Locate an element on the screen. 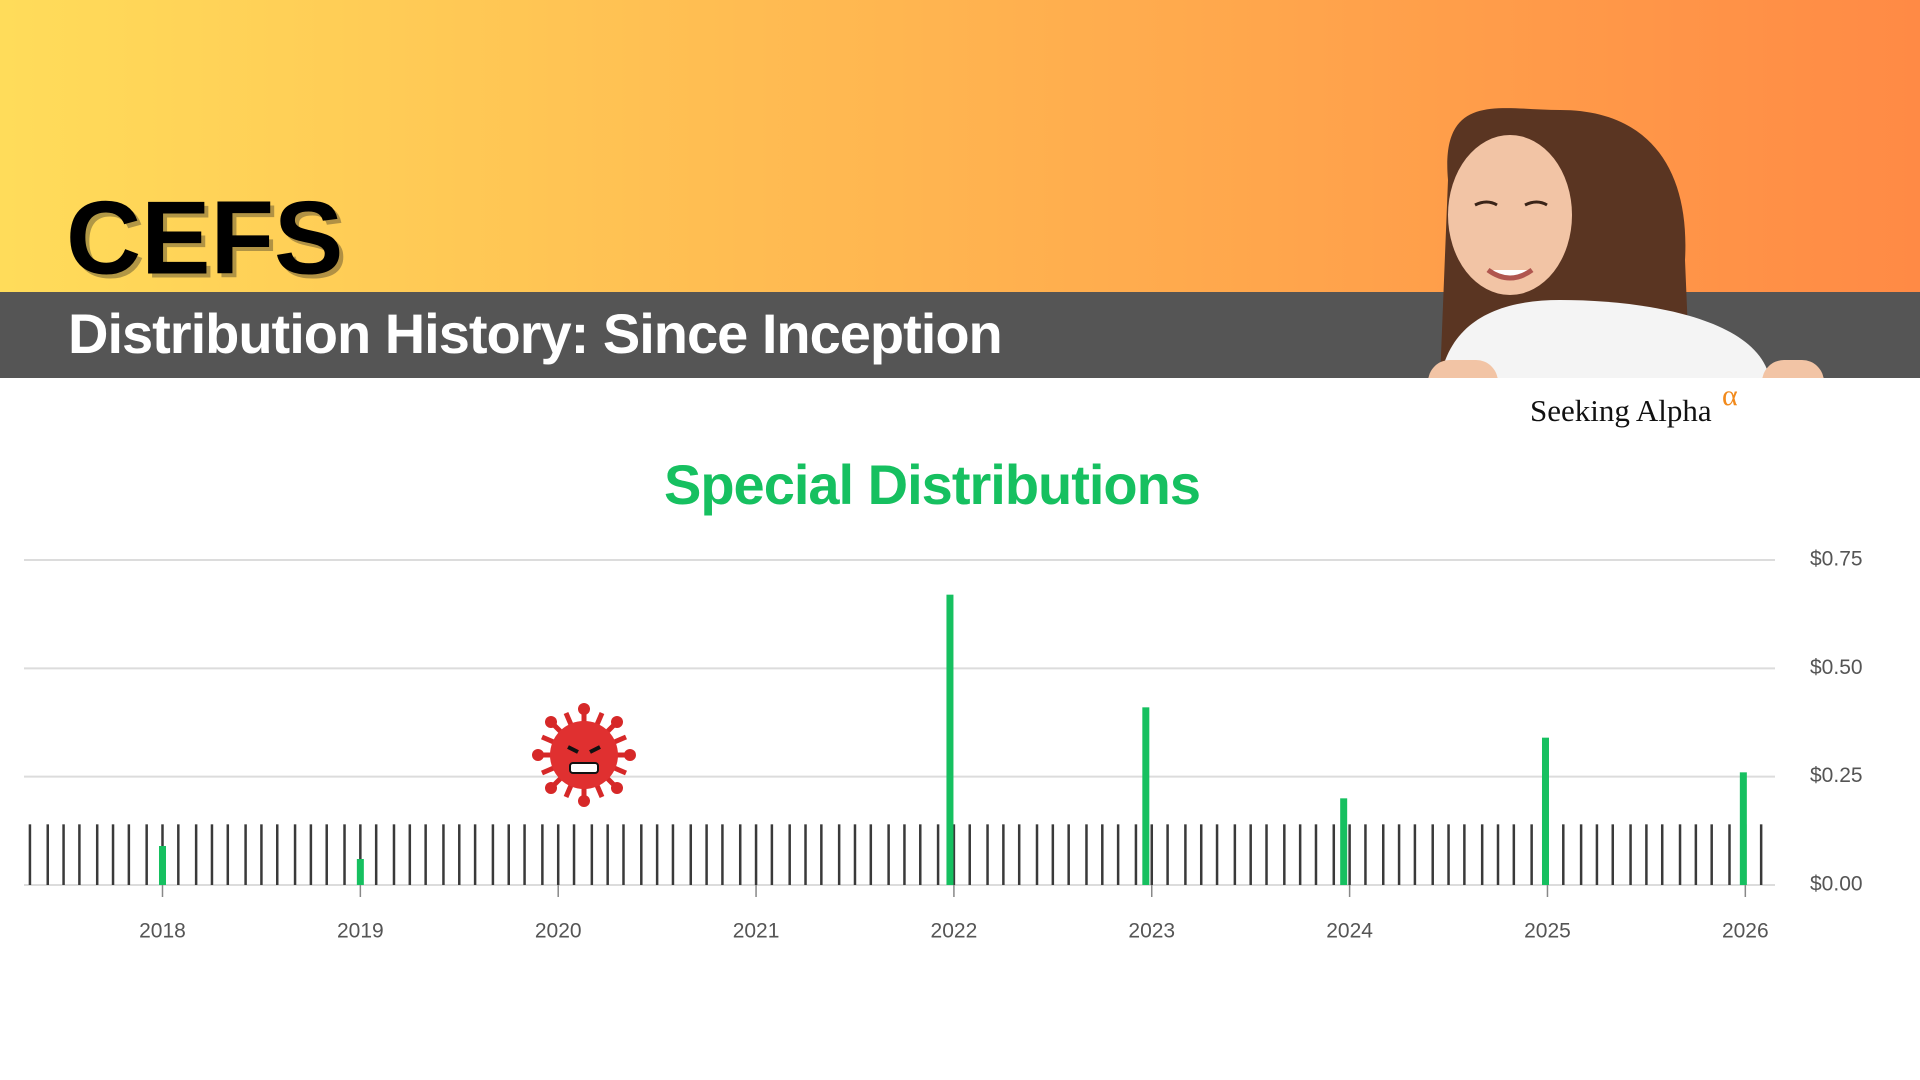  brand: Seeking Alpha is located at coordinates (1621, 410).